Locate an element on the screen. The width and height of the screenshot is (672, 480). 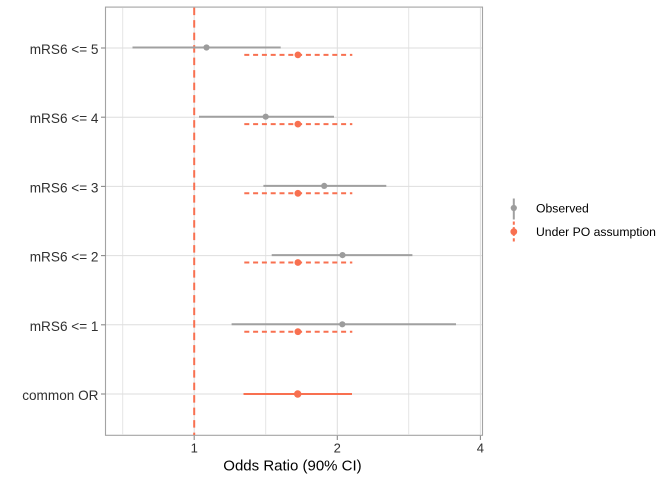
svg-text: mRS6 <= 2 is located at coordinates (64, 257).